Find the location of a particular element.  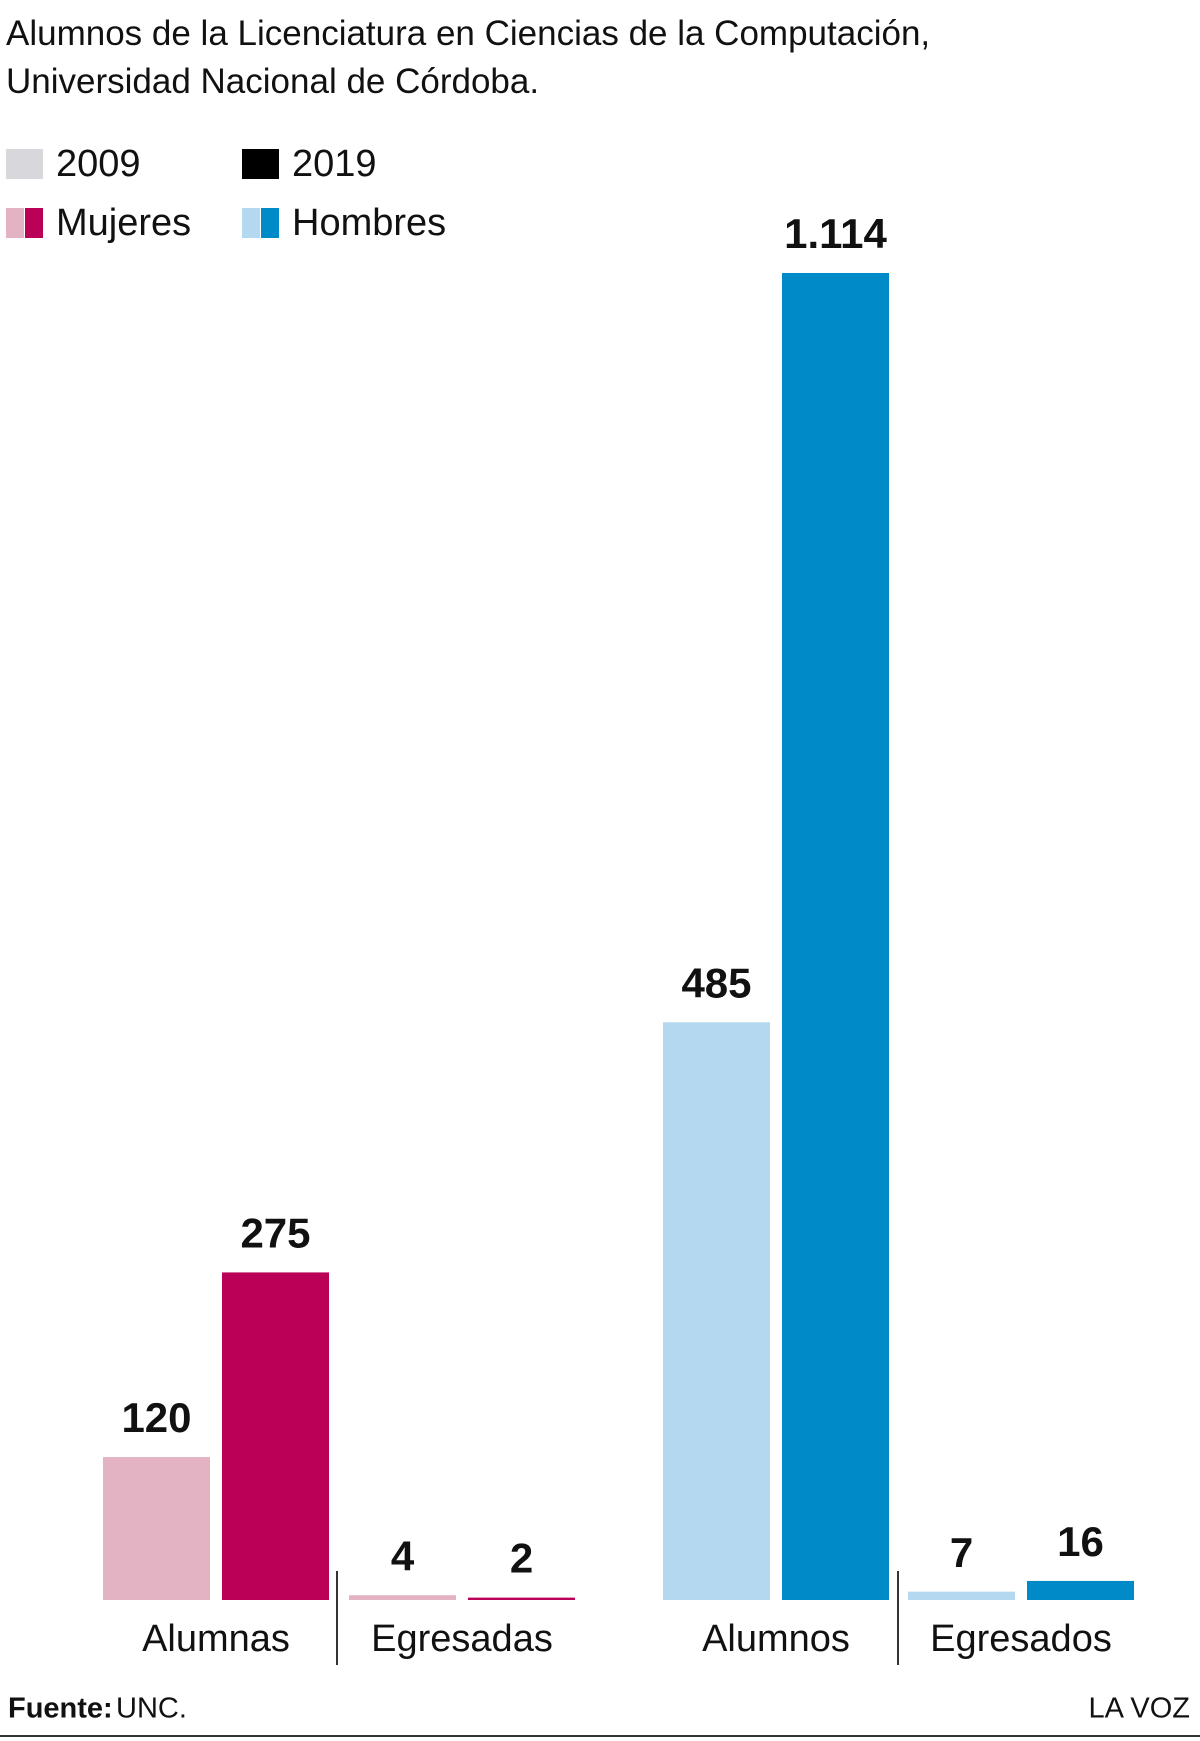

source-label: Fuente: is located at coordinates (60, 1709).